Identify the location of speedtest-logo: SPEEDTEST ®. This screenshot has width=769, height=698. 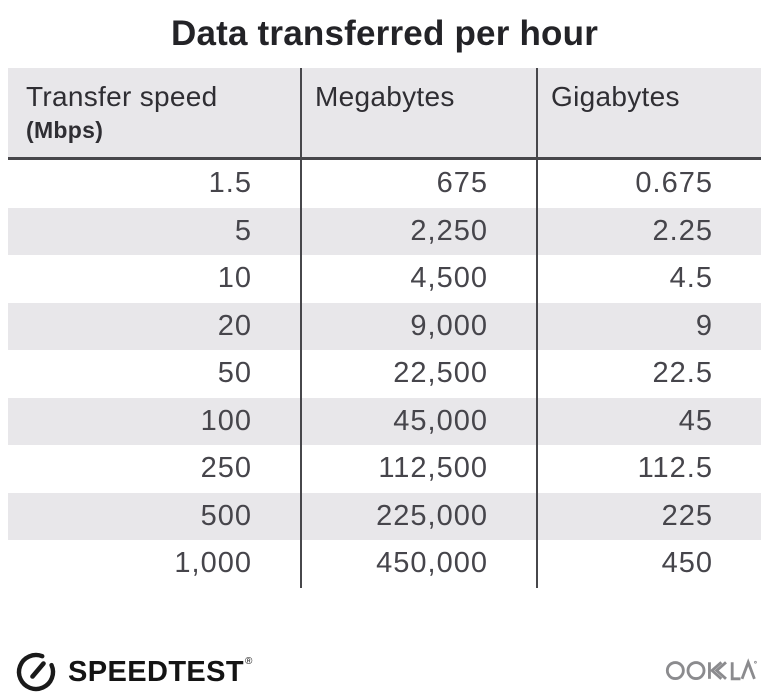
(133, 672).